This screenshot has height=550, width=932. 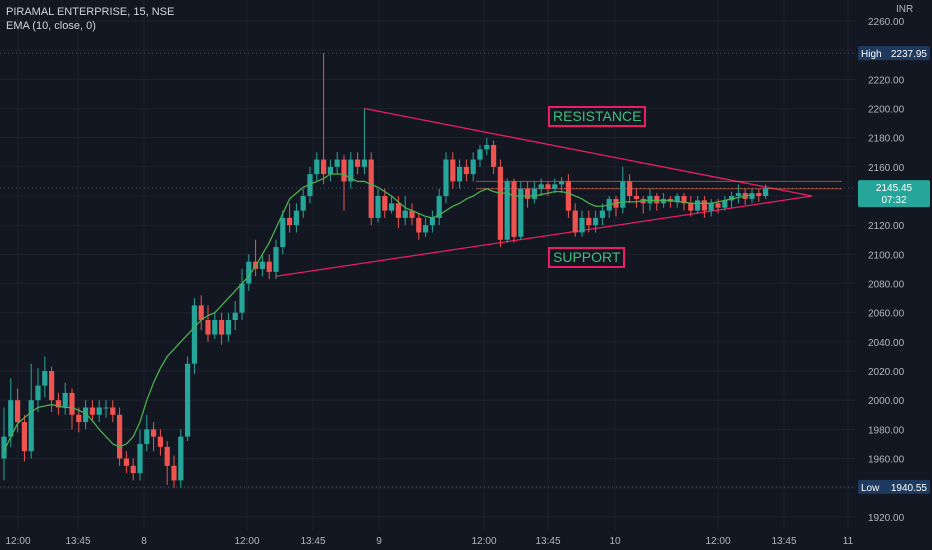 What do you see at coordinates (886, 430) in the screenshot?
I see `y-tick-label: 1980.00` at bounding box center [886, 430].